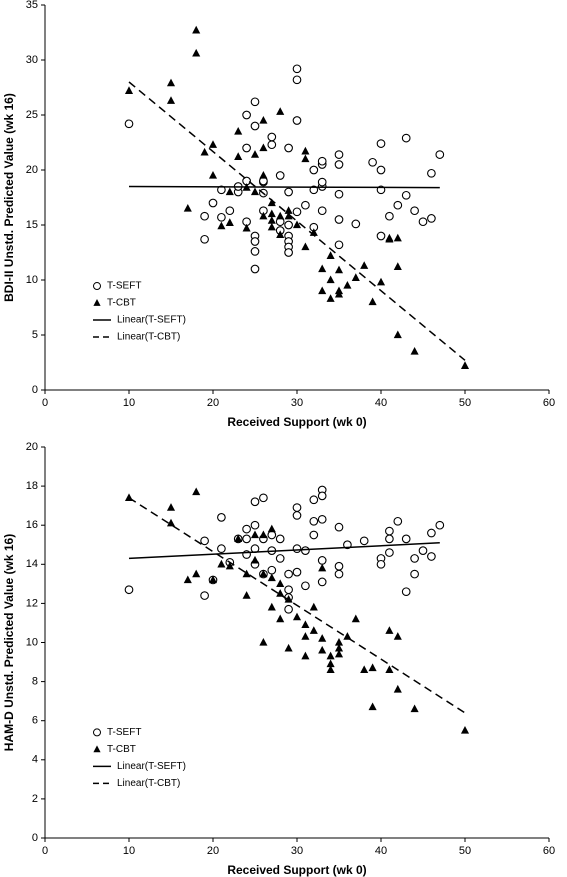 Image resolution: width=567 pixels, height=877 pixels. Describe the element at coordinates (9, 197) in the screenshot. I see `y-axis-title: BDI-II Unstd. Predicted Value (wk 16)` at that location.